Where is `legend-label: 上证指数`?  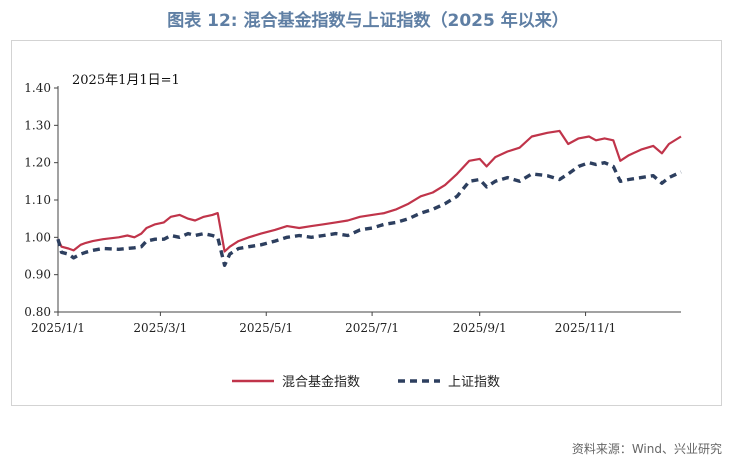
legend-label: 上证指数 is located at coordinates (474, 382).